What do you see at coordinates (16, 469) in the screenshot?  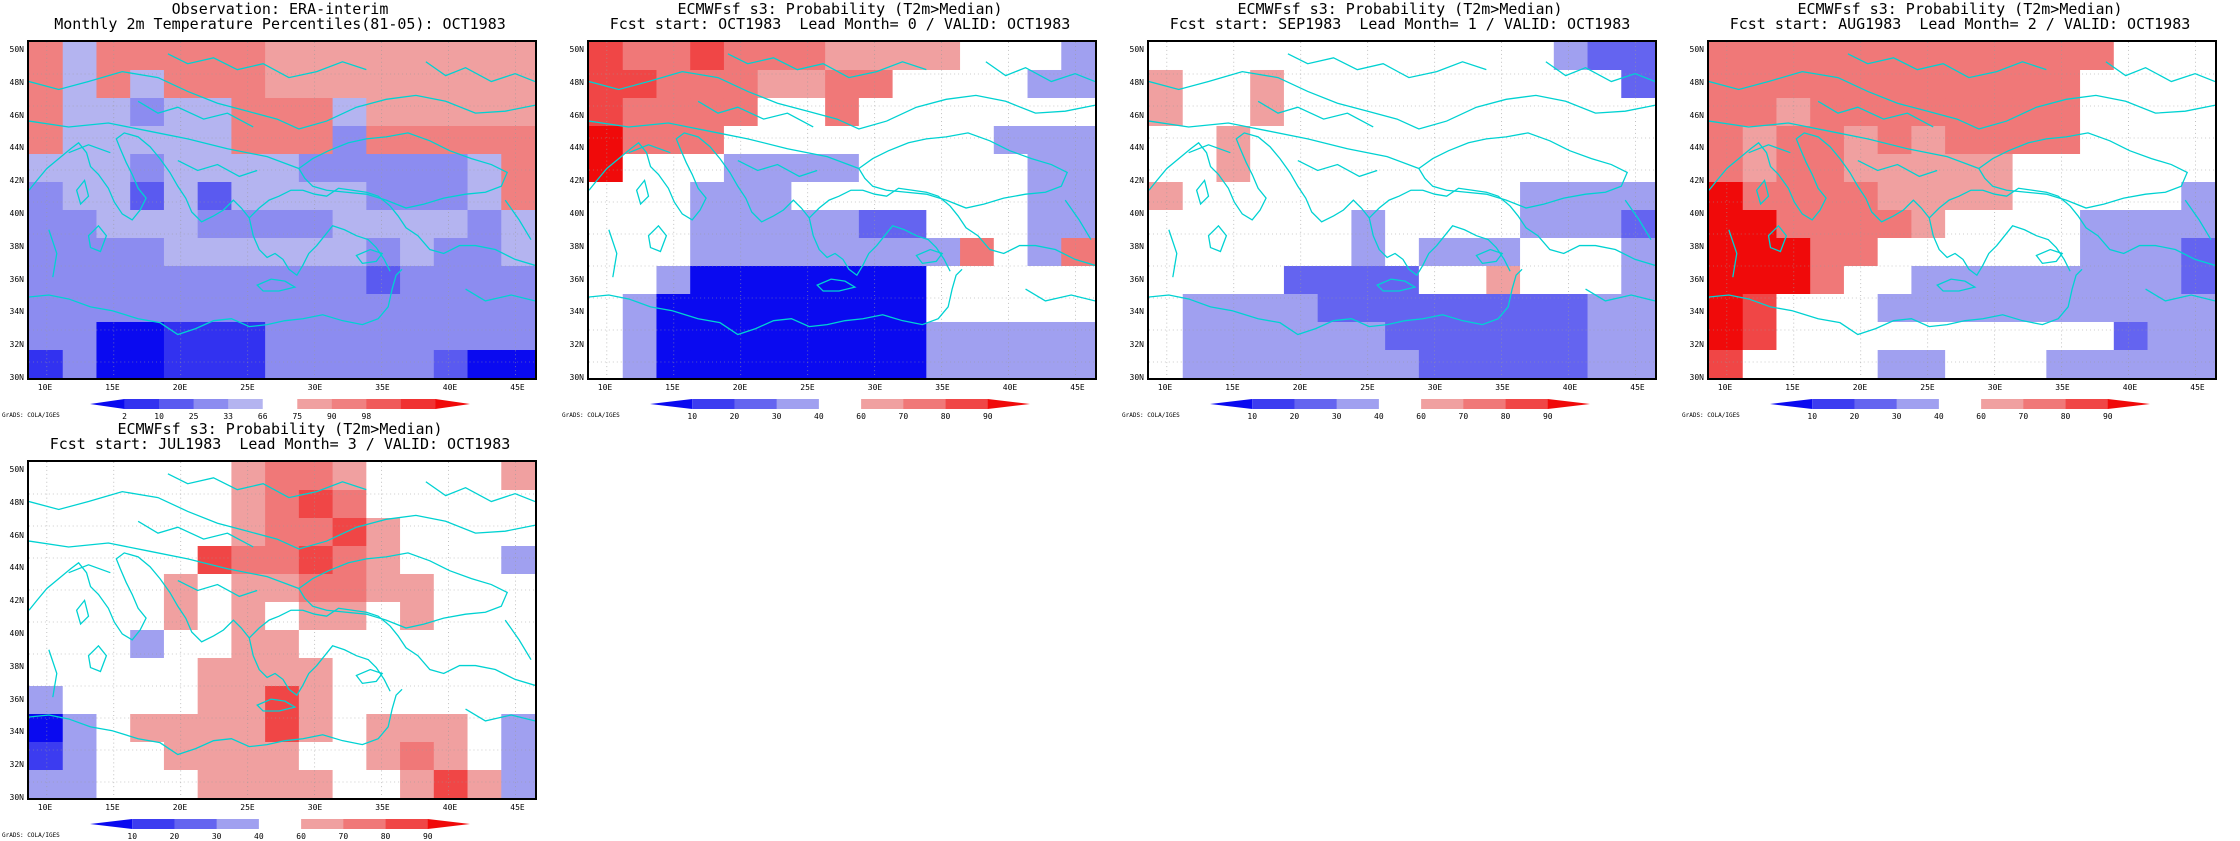 I see `lat-tick-label: 50N` at bounding box center [16, 469].